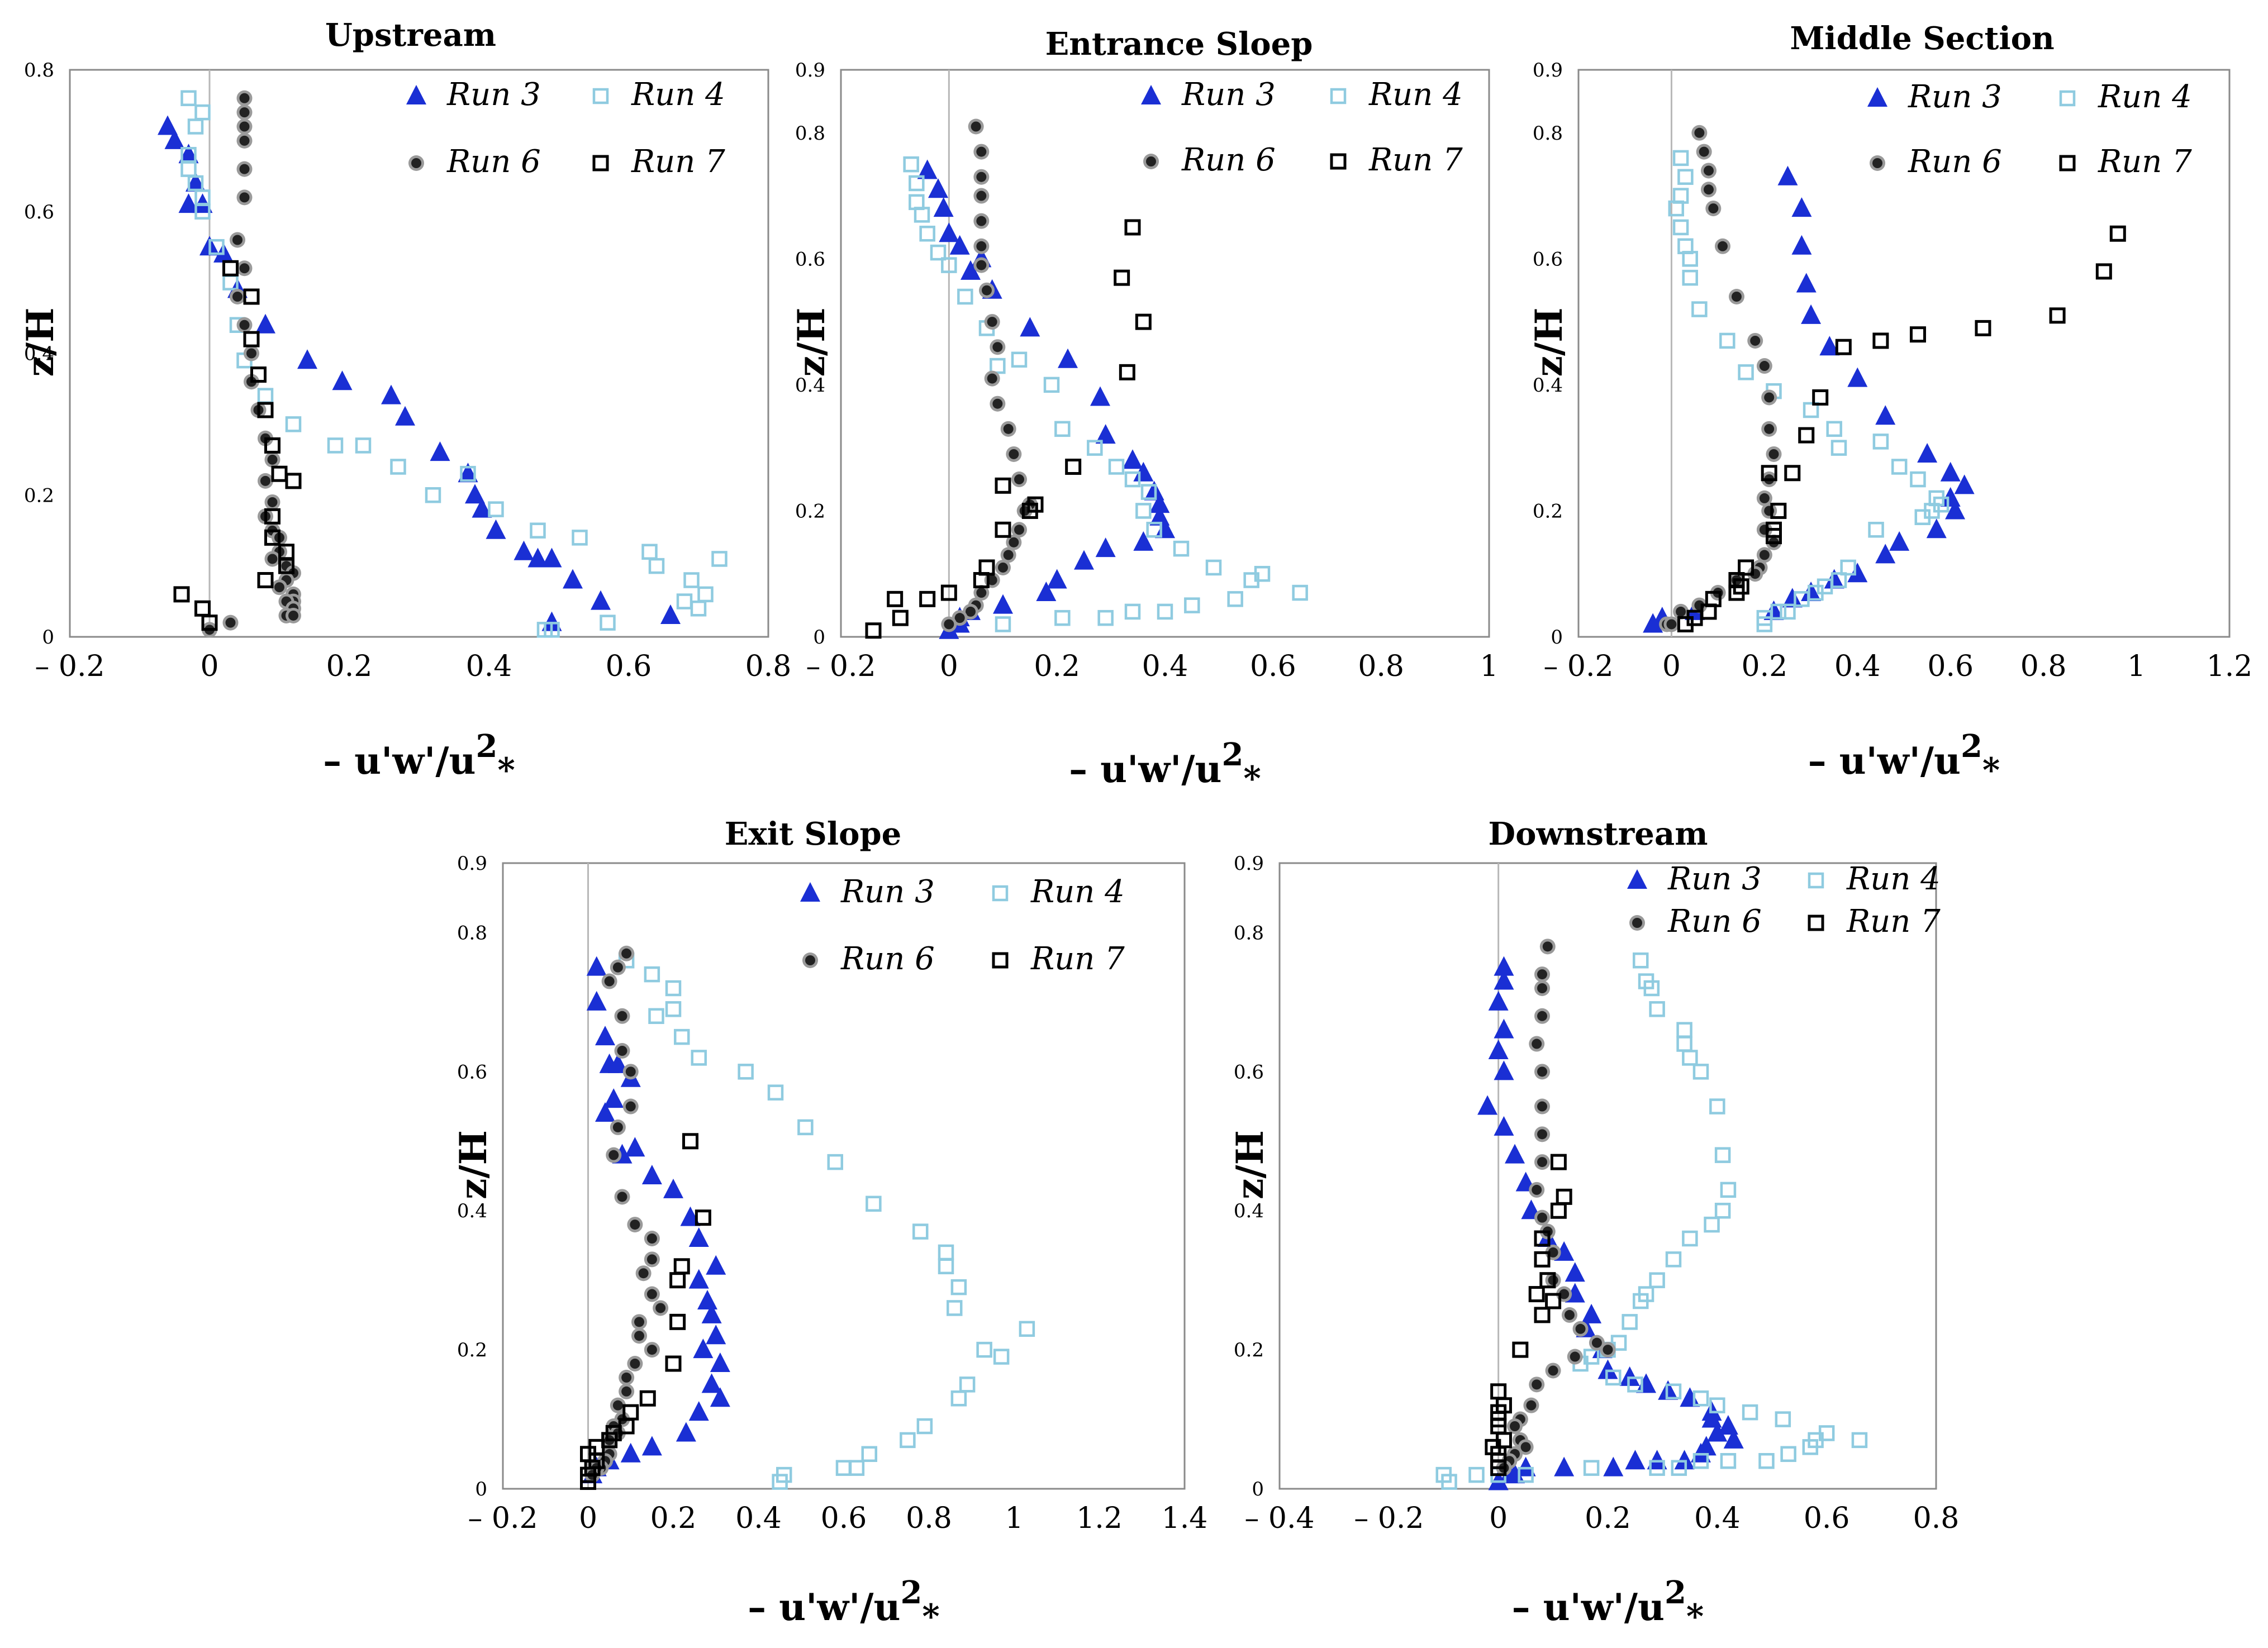 The image size is (2268, 1648). Describe the element at coordinates (813, 834) in the screenshot. I see `panel-title: Exit Slope` at that location.